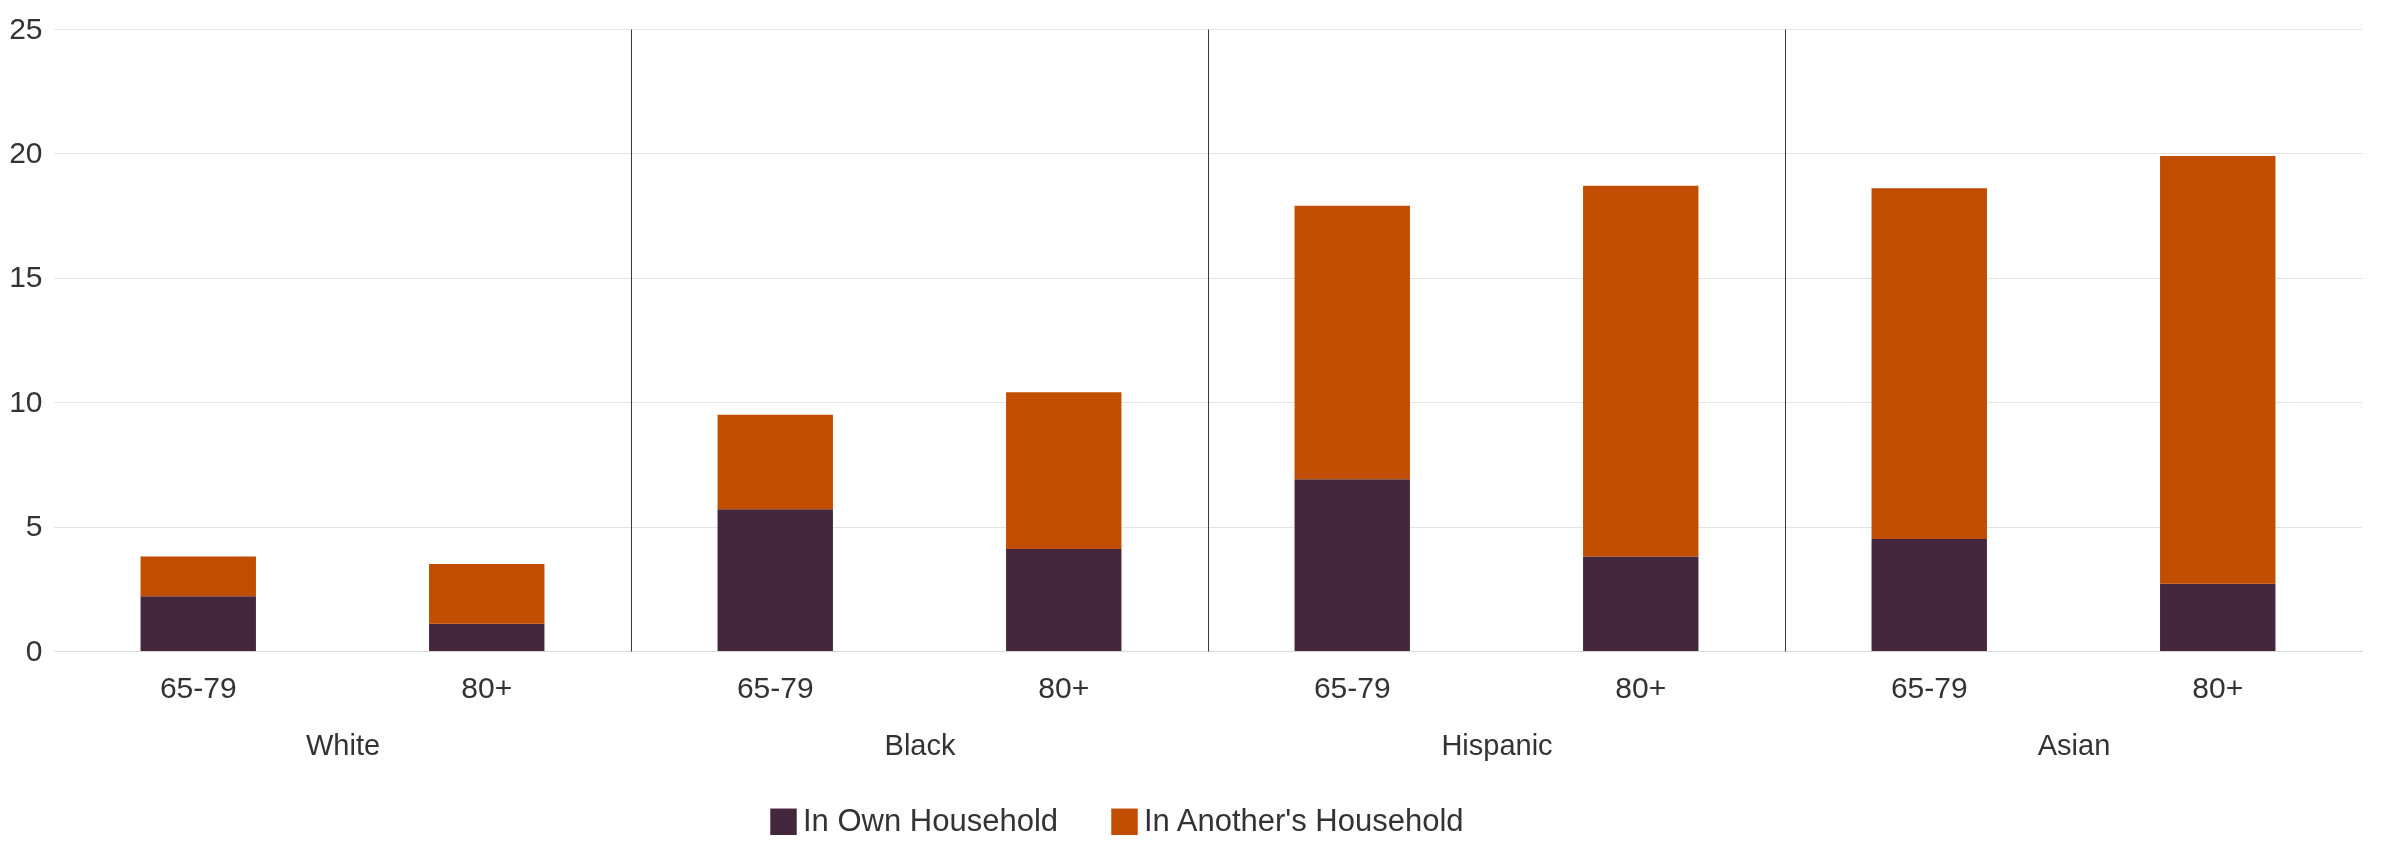 The width and height of the screenshot is (2405, 842). What do you see at coordinates (343, 744) in the screenshot?
I see `x-axis-title: White` at bounding box center [343, 744].